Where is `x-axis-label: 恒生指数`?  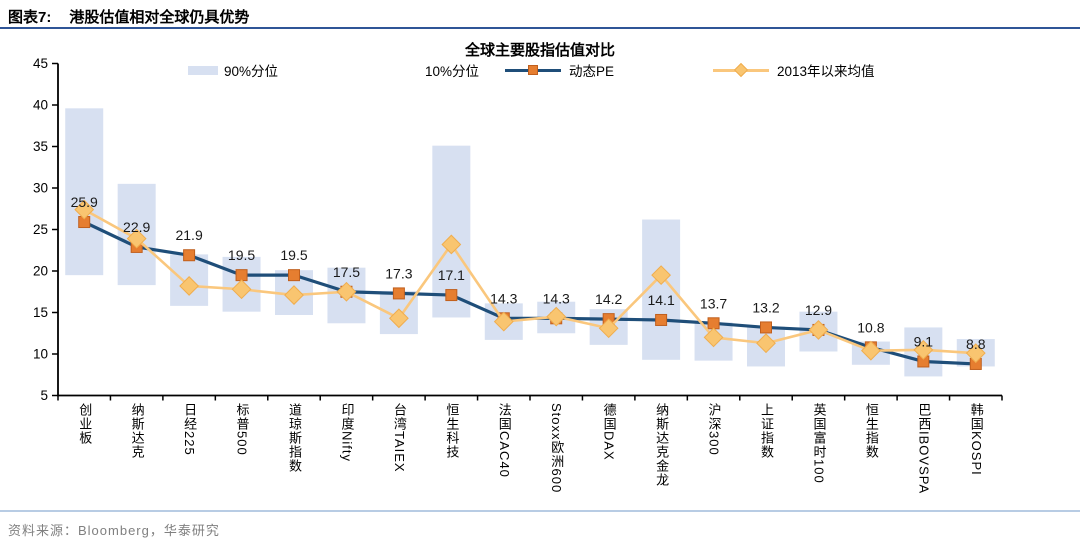
x-axis-label: 恒生指数 is located at coordinates (871, 431).